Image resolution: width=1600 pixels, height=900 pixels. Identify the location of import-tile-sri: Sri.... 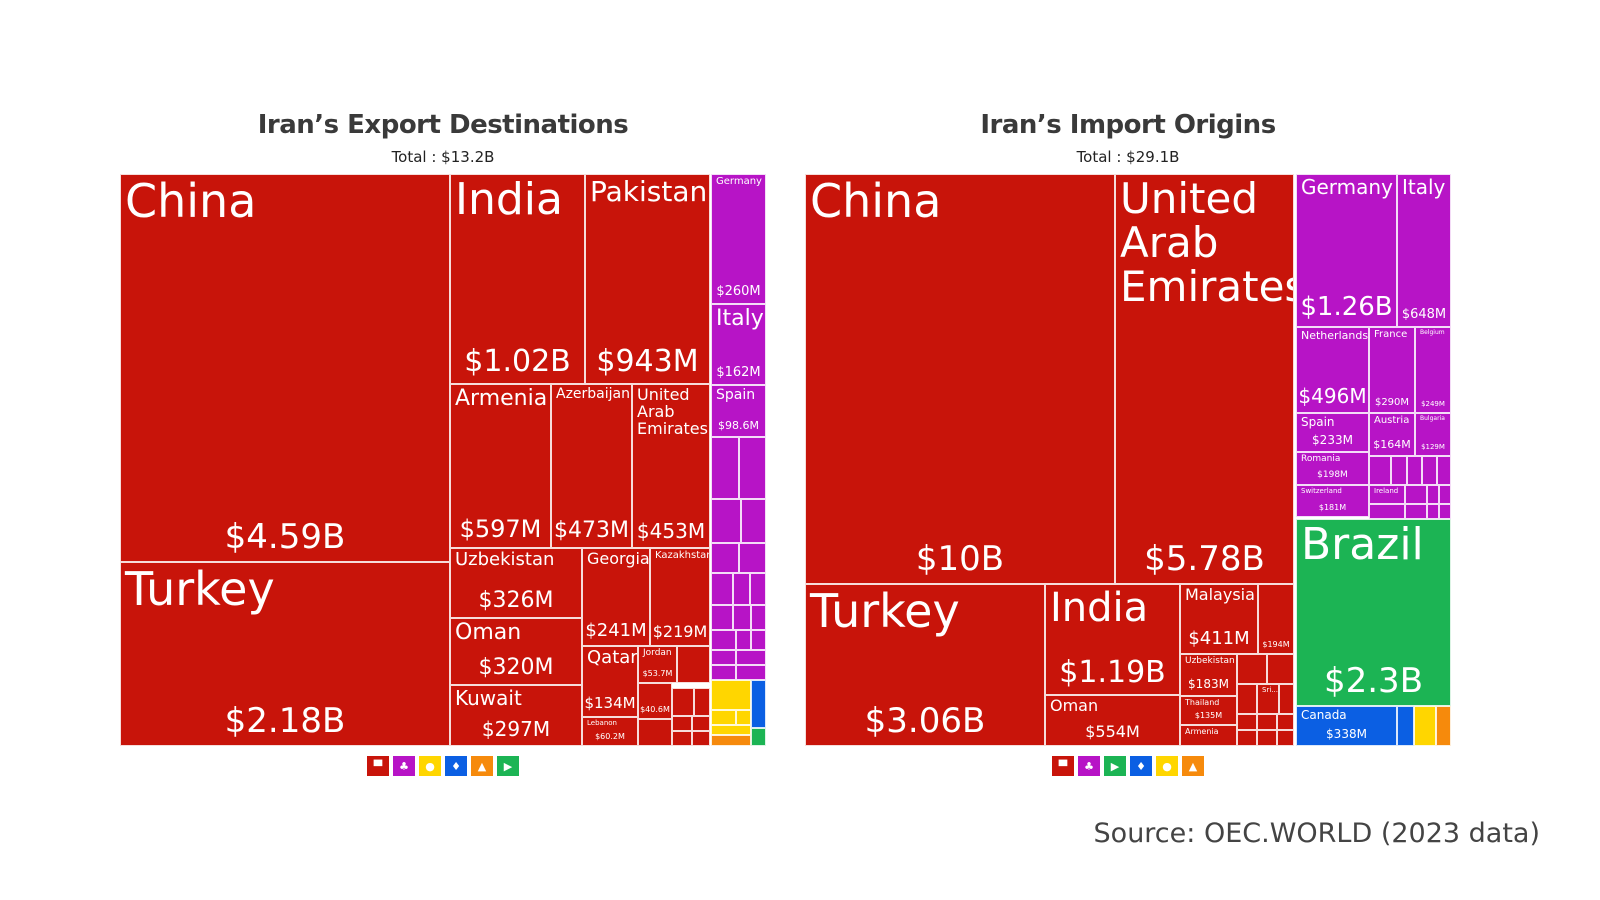
(1268, 699).